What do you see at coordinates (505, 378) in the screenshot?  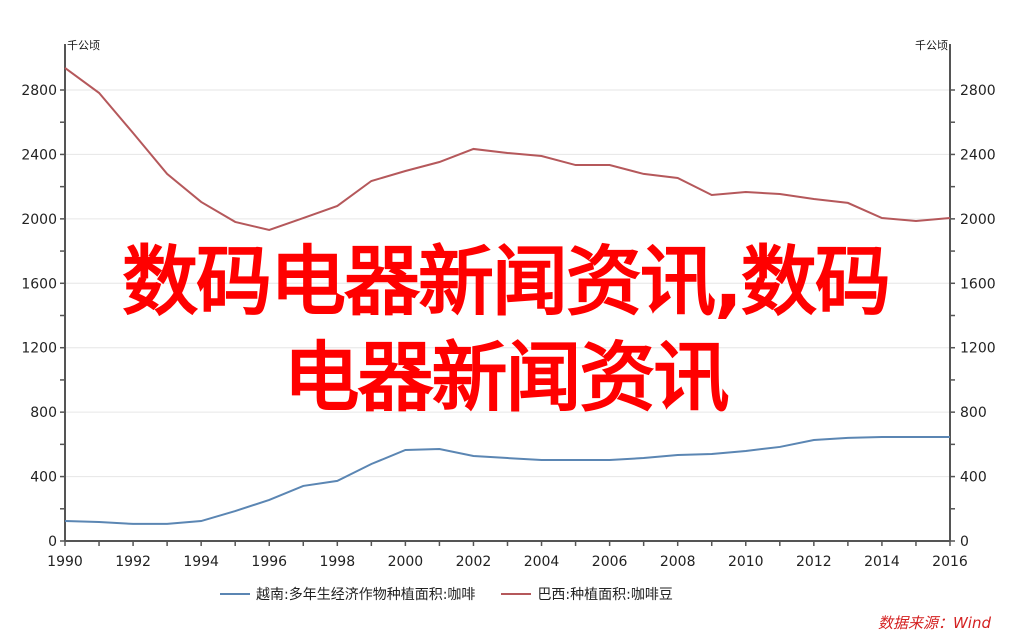 I see `watermark-line-2: 电器新闻资讯` at bounding box center [505, 378].